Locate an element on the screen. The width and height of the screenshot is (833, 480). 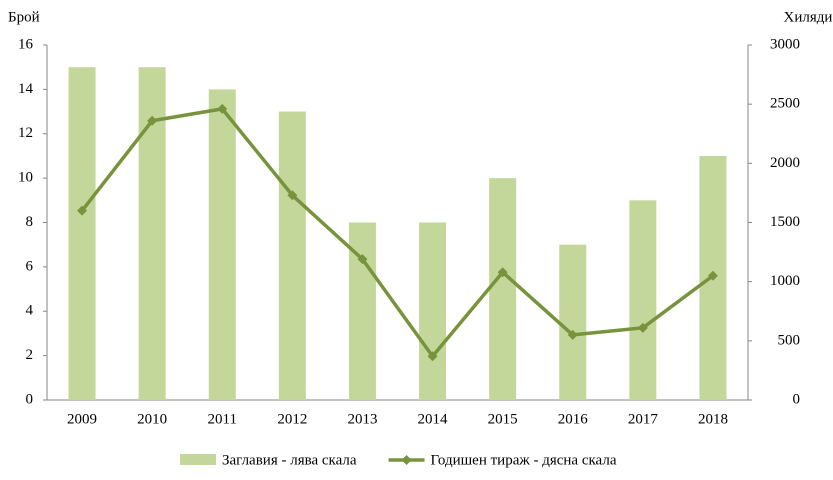
y2-tick-label: 1500 is located at coordinates (785, 222).